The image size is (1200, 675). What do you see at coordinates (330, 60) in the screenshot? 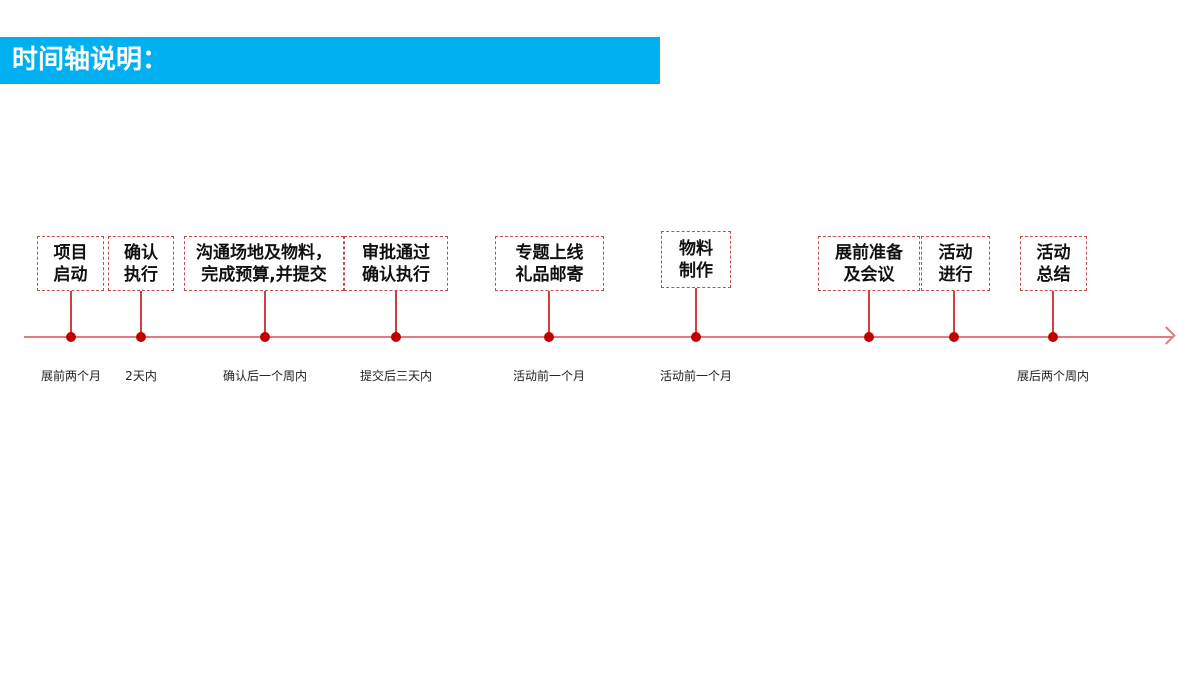
I see `title-bar: 时间轴说明：` at bounding box center [330, 60].